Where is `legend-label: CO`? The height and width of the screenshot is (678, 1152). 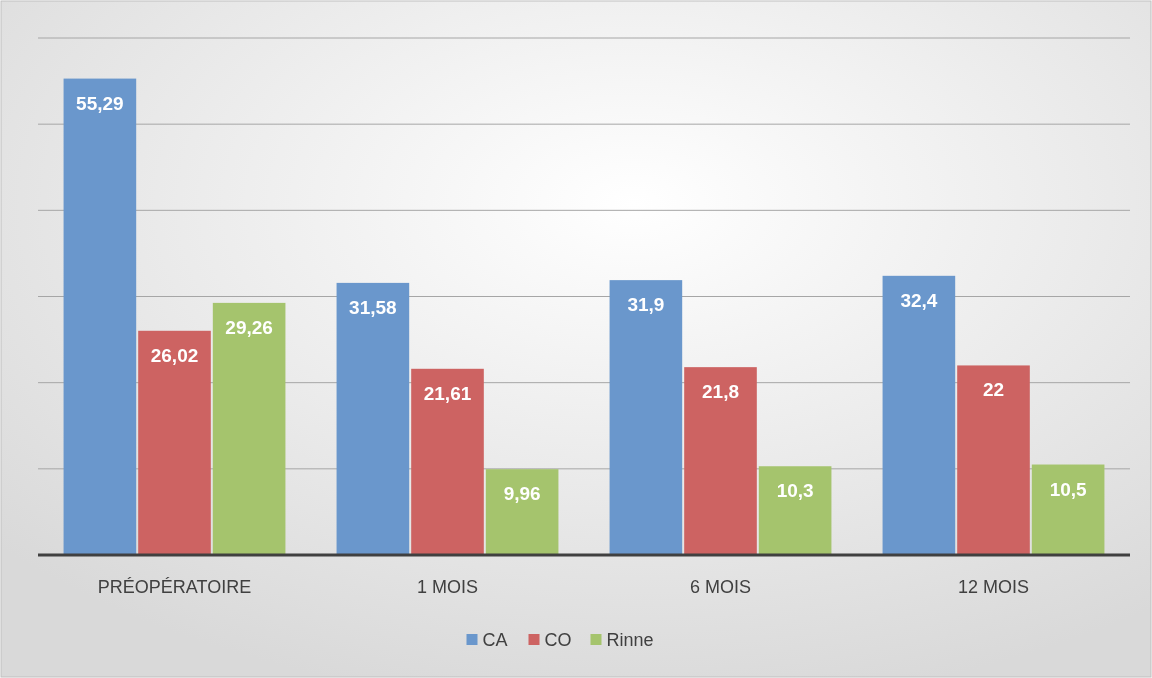
legend-label: CO is located at coordinates (558, 640).